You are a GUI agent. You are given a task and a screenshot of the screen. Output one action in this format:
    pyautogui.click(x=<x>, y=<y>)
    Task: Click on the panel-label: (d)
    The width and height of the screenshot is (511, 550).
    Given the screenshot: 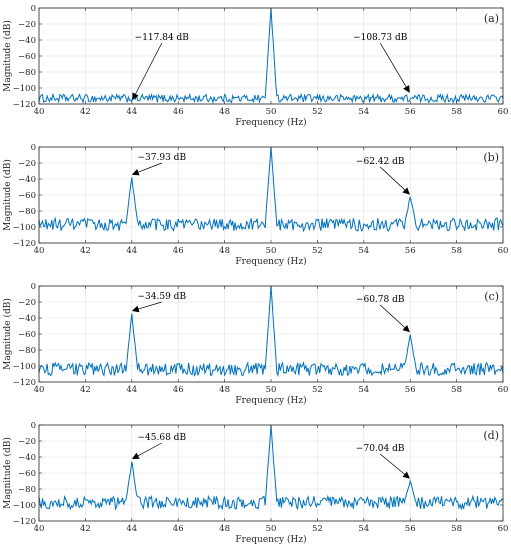 What is the action you would take?
    pyautogui.click(x=491, y=435)
    